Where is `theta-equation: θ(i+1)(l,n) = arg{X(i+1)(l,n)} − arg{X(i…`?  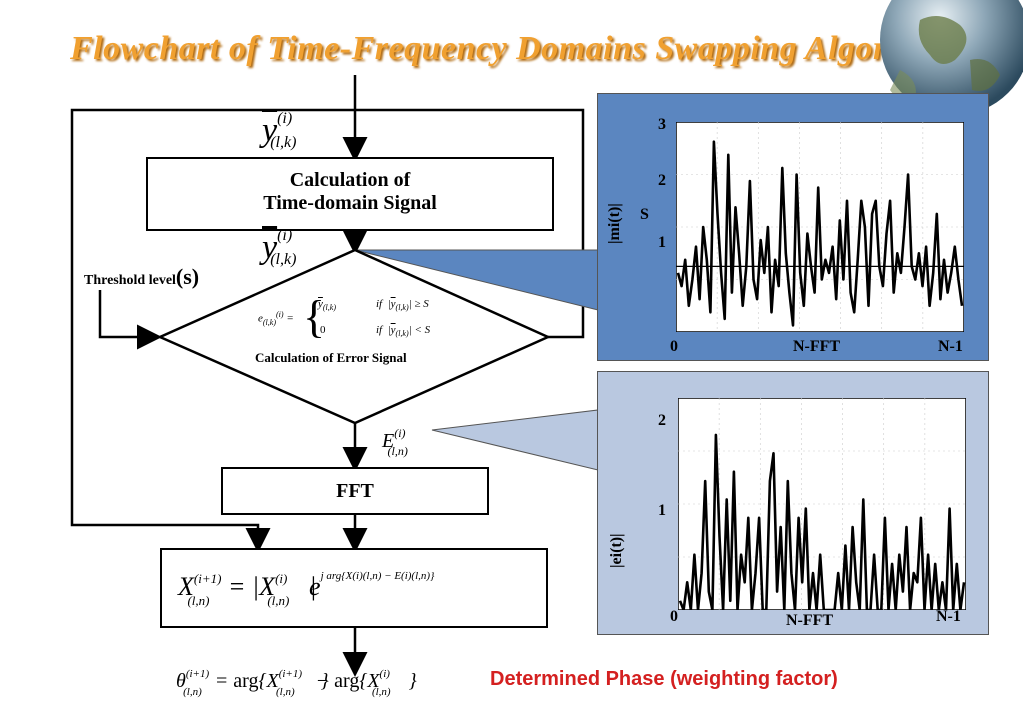 theta-equation: θ(i+1)(l,n) = arg{X(i+1)(l,n)} − arg{X(i… is located at coordinates (296, 683).